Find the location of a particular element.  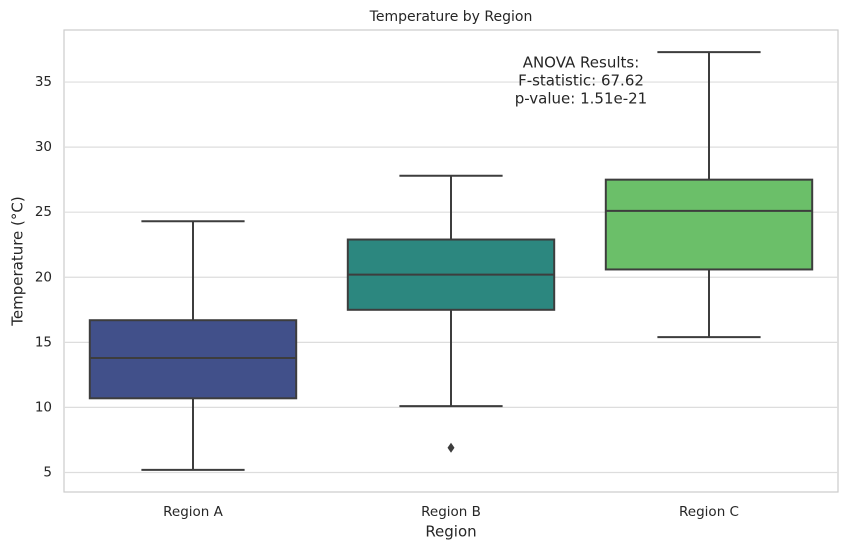

y-tick-label: 35 is located at coordinates (43, 82).